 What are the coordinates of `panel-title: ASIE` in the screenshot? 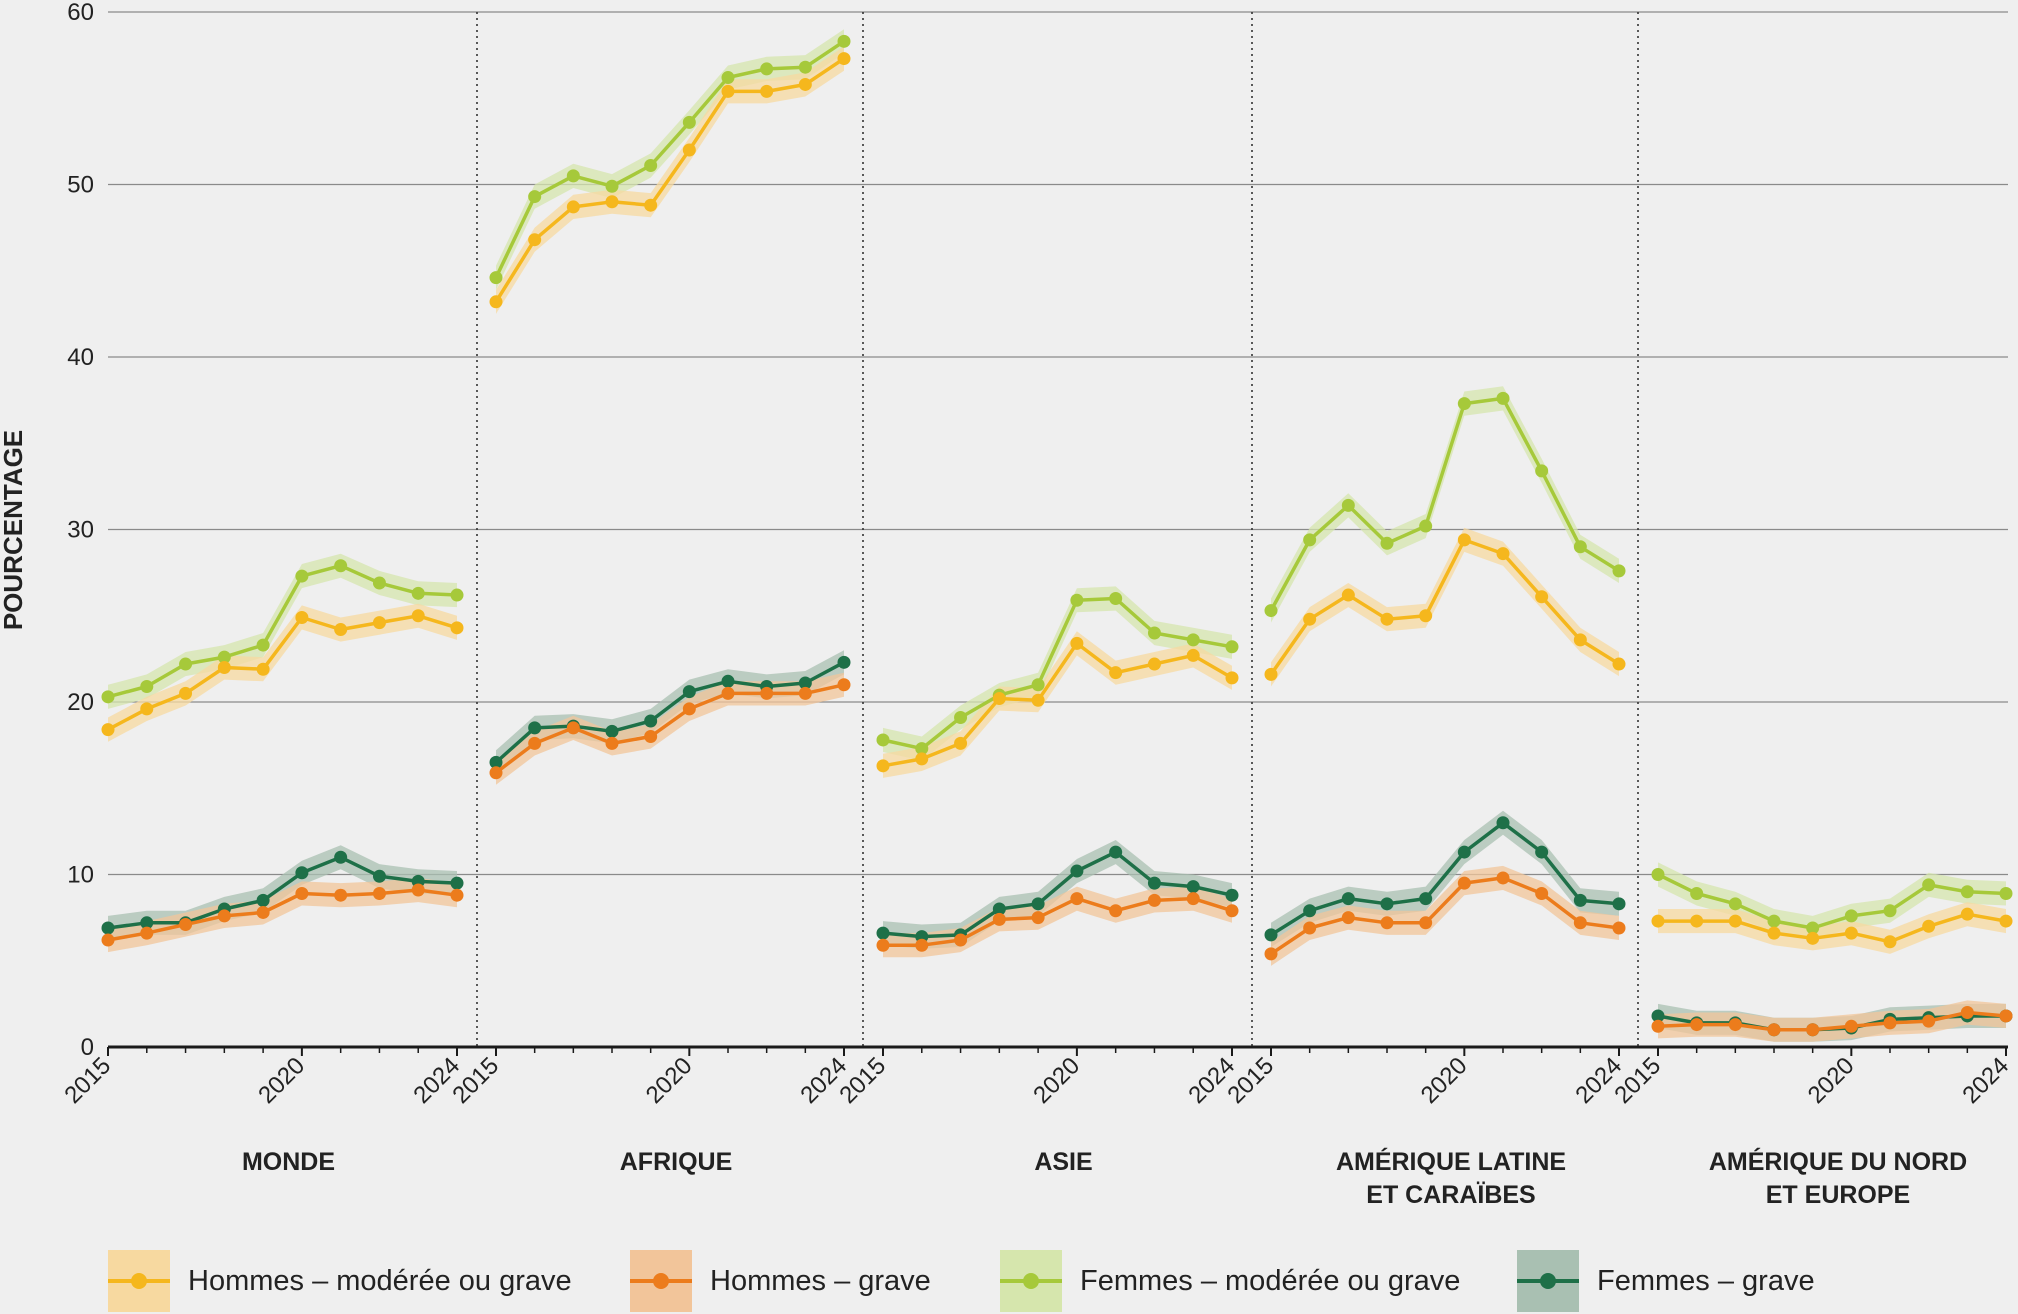 It's located at (1063, 1162).